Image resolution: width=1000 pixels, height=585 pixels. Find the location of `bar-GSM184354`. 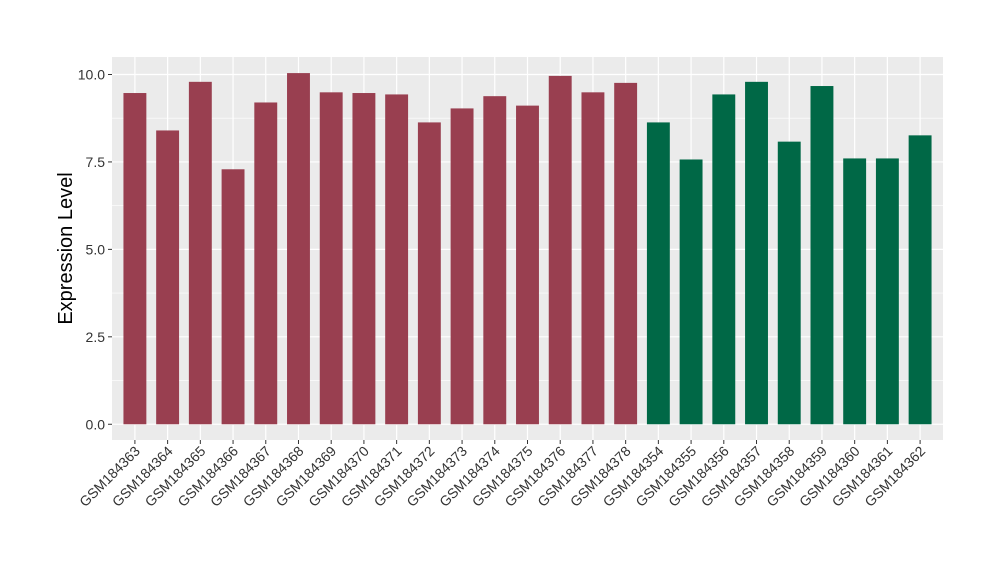

bar-GSM184354 is located at coordinates (658, 273).